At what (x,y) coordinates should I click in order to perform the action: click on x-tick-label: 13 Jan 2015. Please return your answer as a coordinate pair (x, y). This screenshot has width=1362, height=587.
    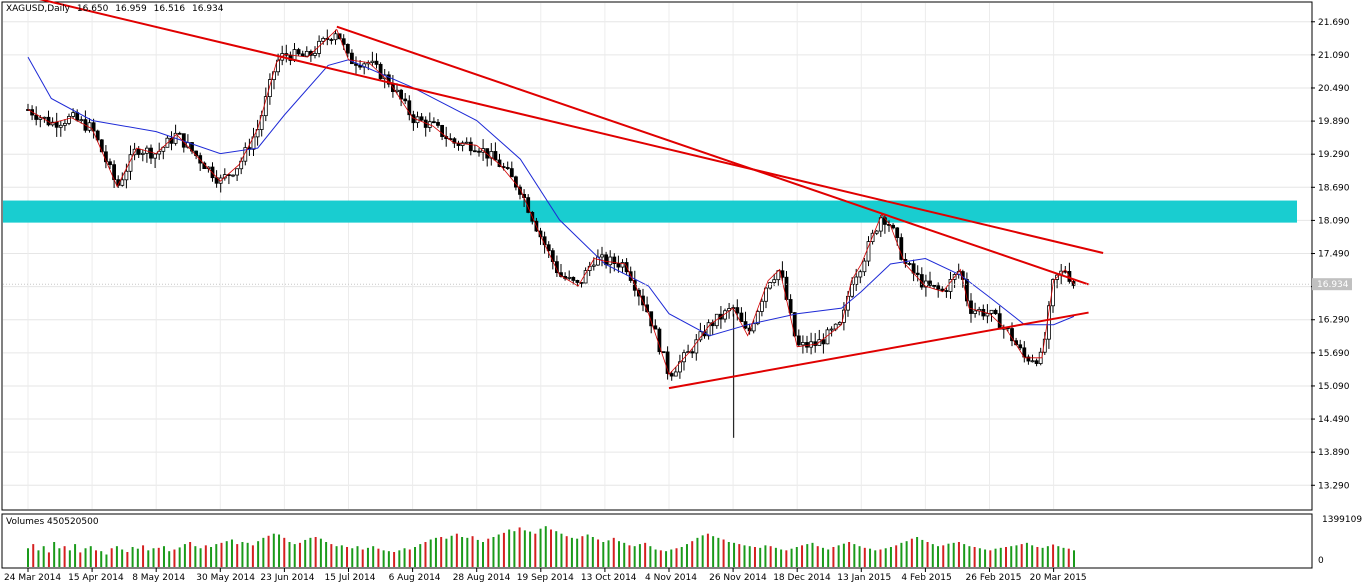
    Looking at the image, I should click on (864, 578).